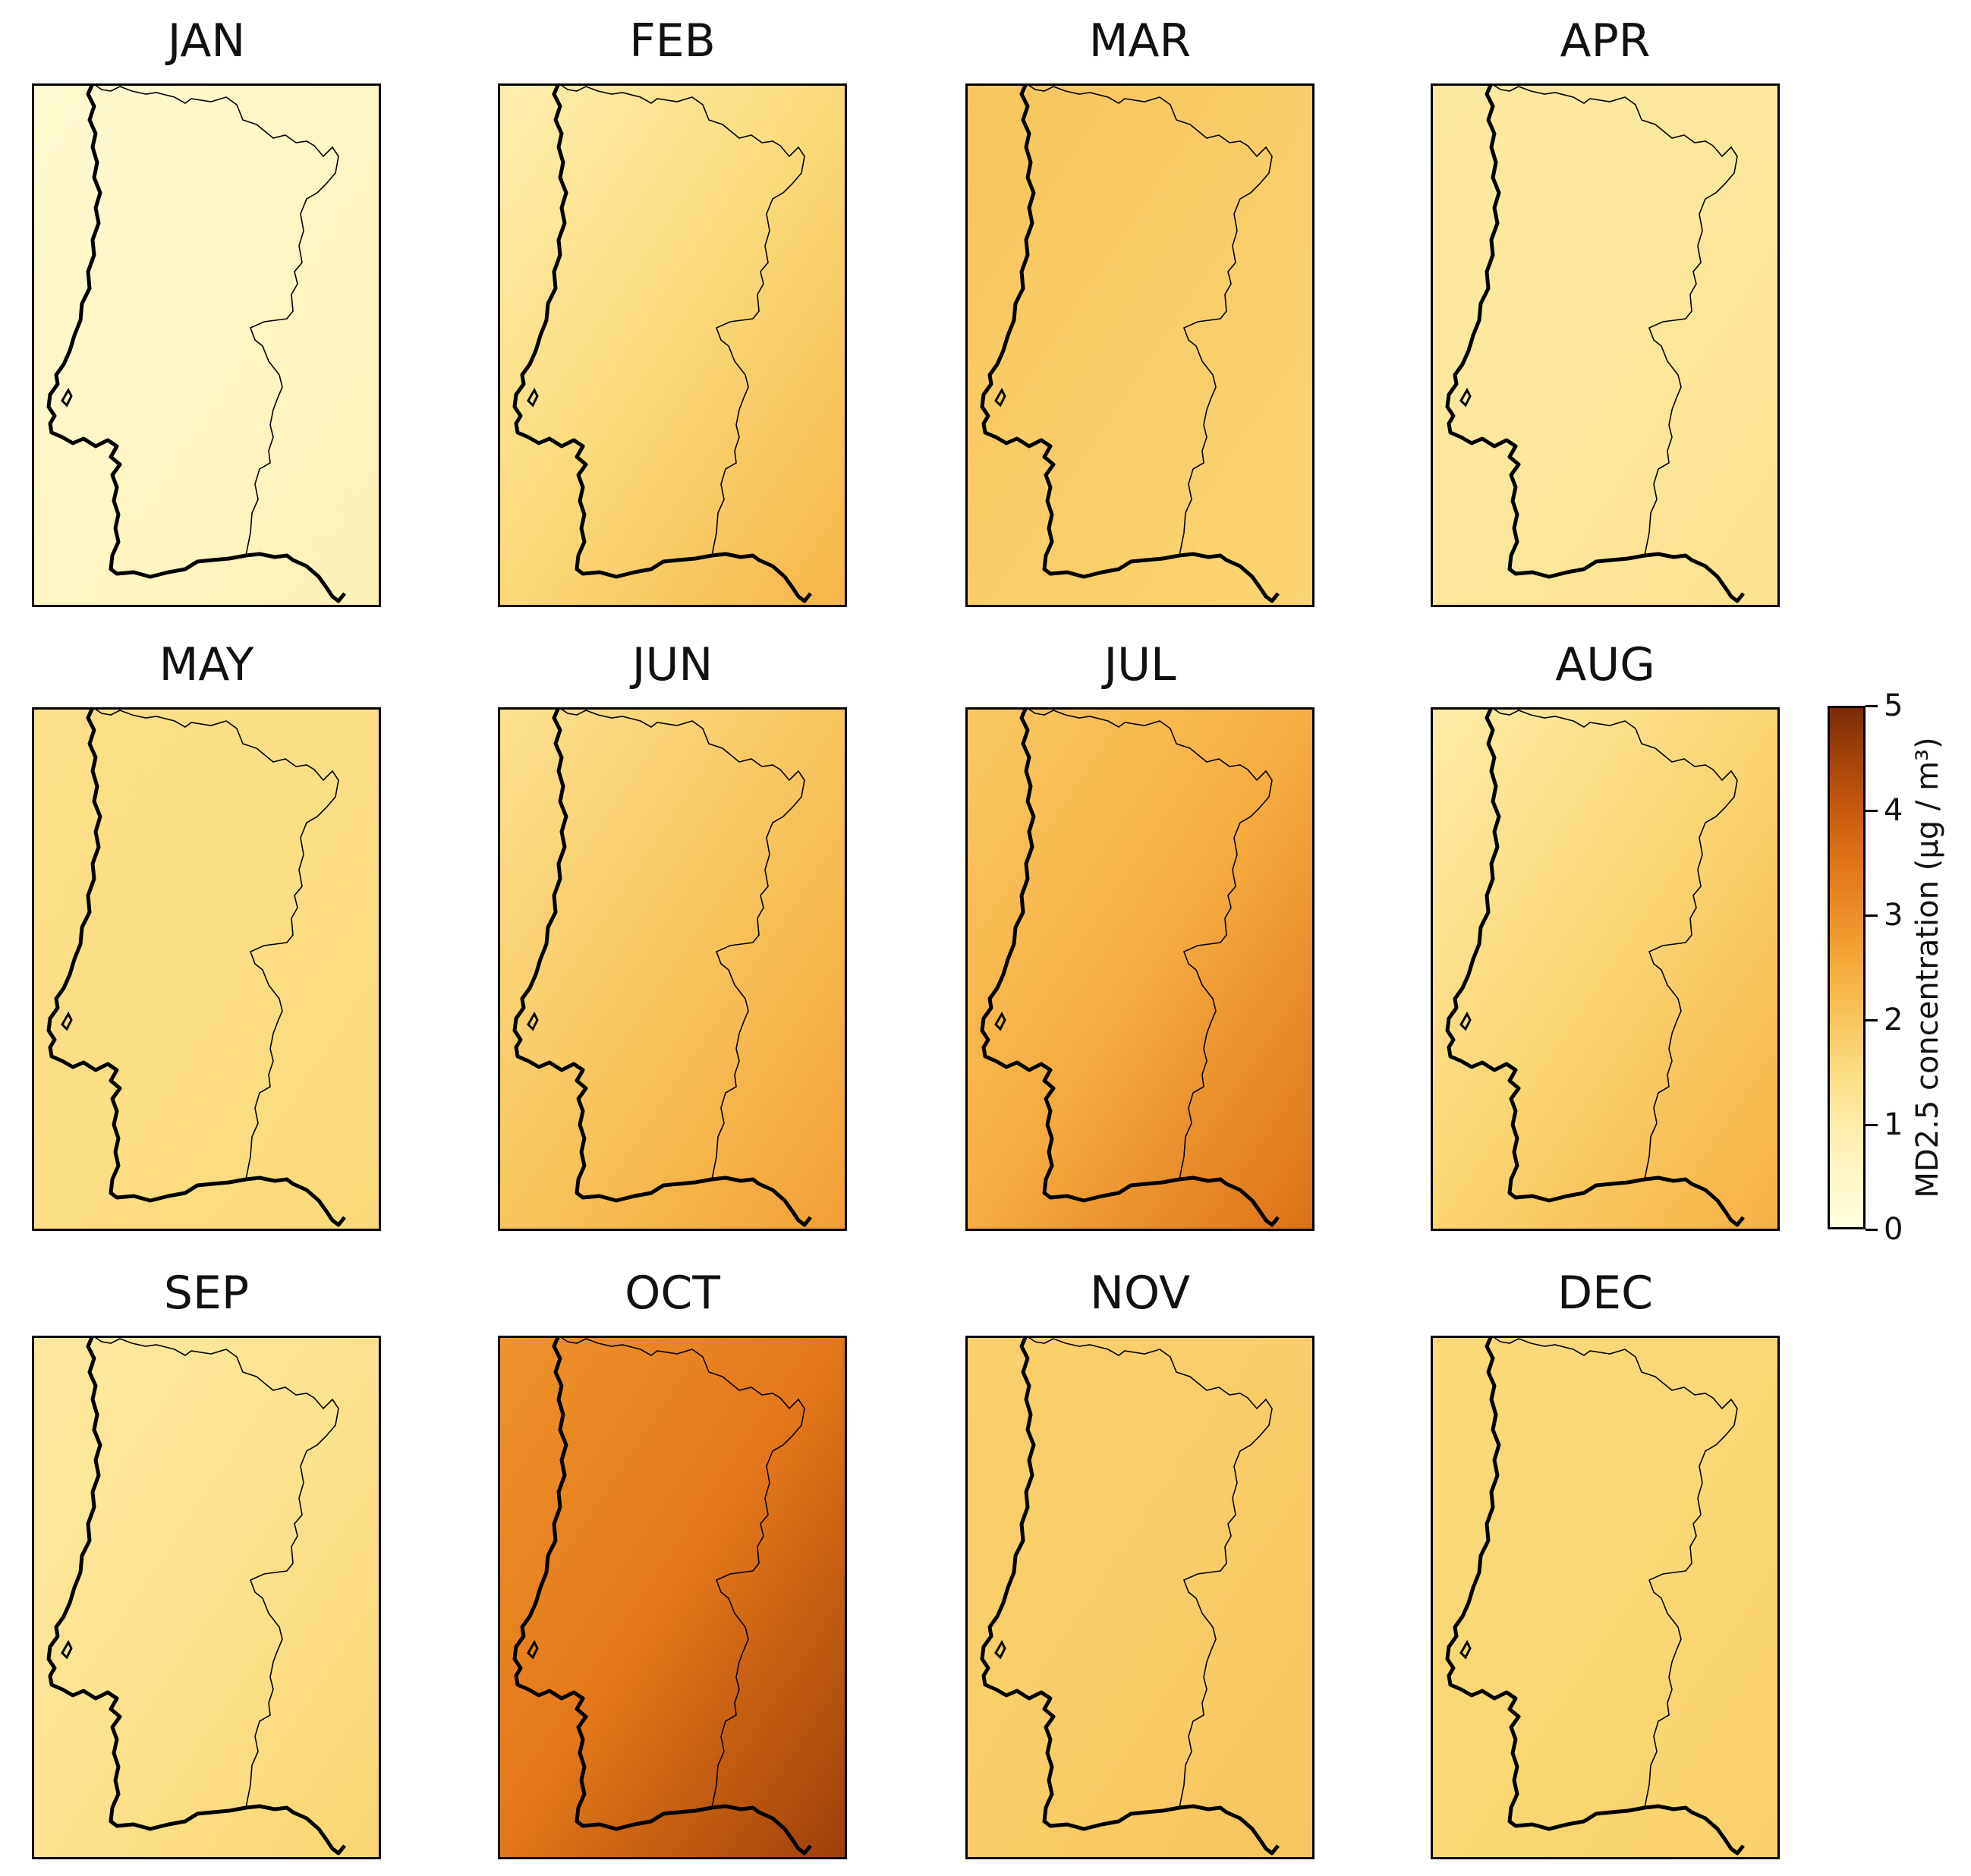  What do you see at coordinates (1894, 915) in the screenshot?
I see `colorbar-tick-label: 3` at bounding box center [1894, 915].